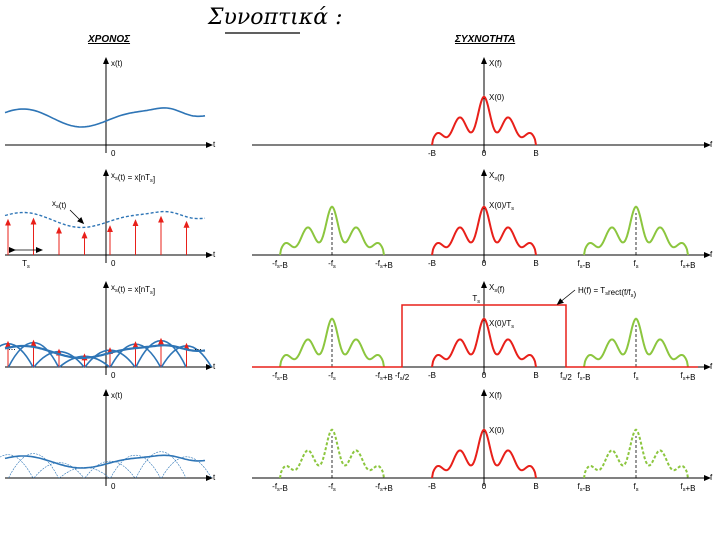 The width and height of the screenshot is (720, 540). Describe the element at coordinates (566, 376) in the screenshot. I see `freq-tick: fs/2` at that location.